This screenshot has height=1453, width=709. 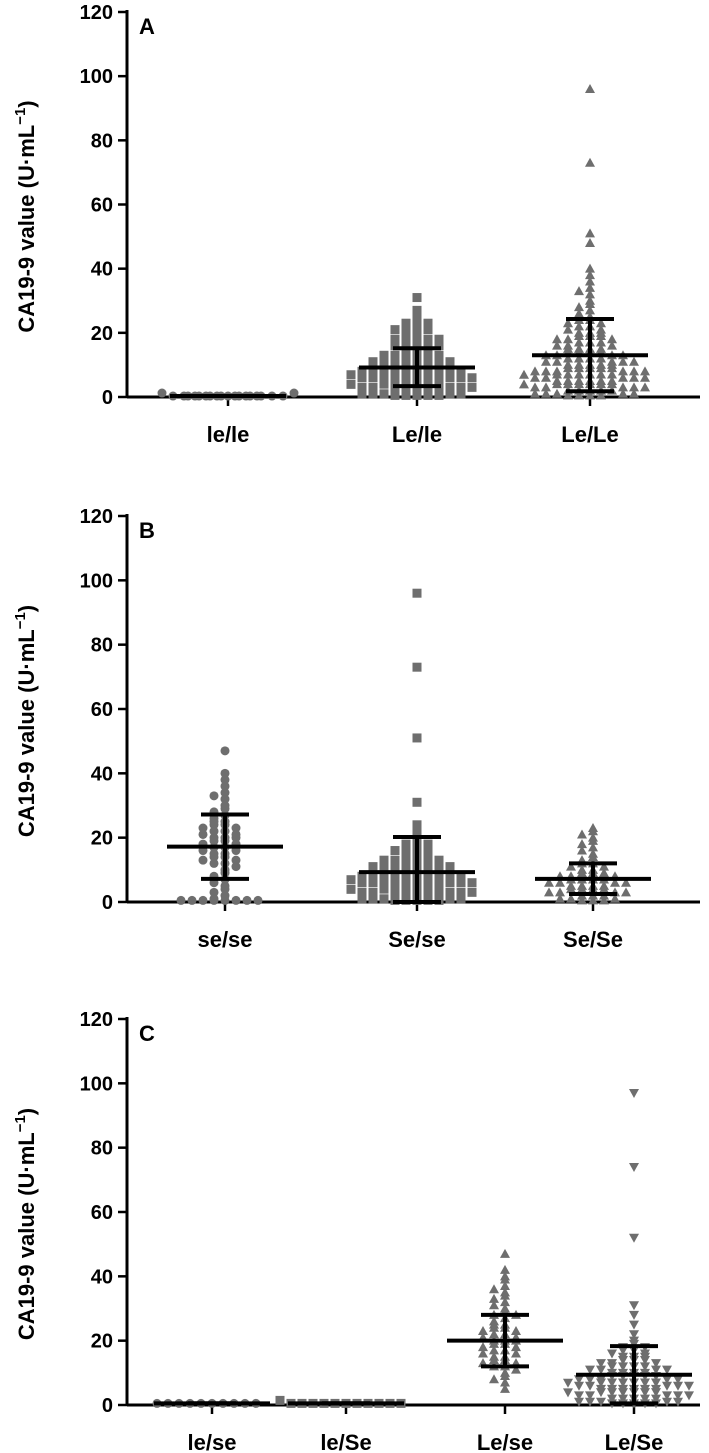 What do you see at coordinates (411, 370) in the screenshot?
I see `series-le-le: Le/le` at bounding box center [411, 370].